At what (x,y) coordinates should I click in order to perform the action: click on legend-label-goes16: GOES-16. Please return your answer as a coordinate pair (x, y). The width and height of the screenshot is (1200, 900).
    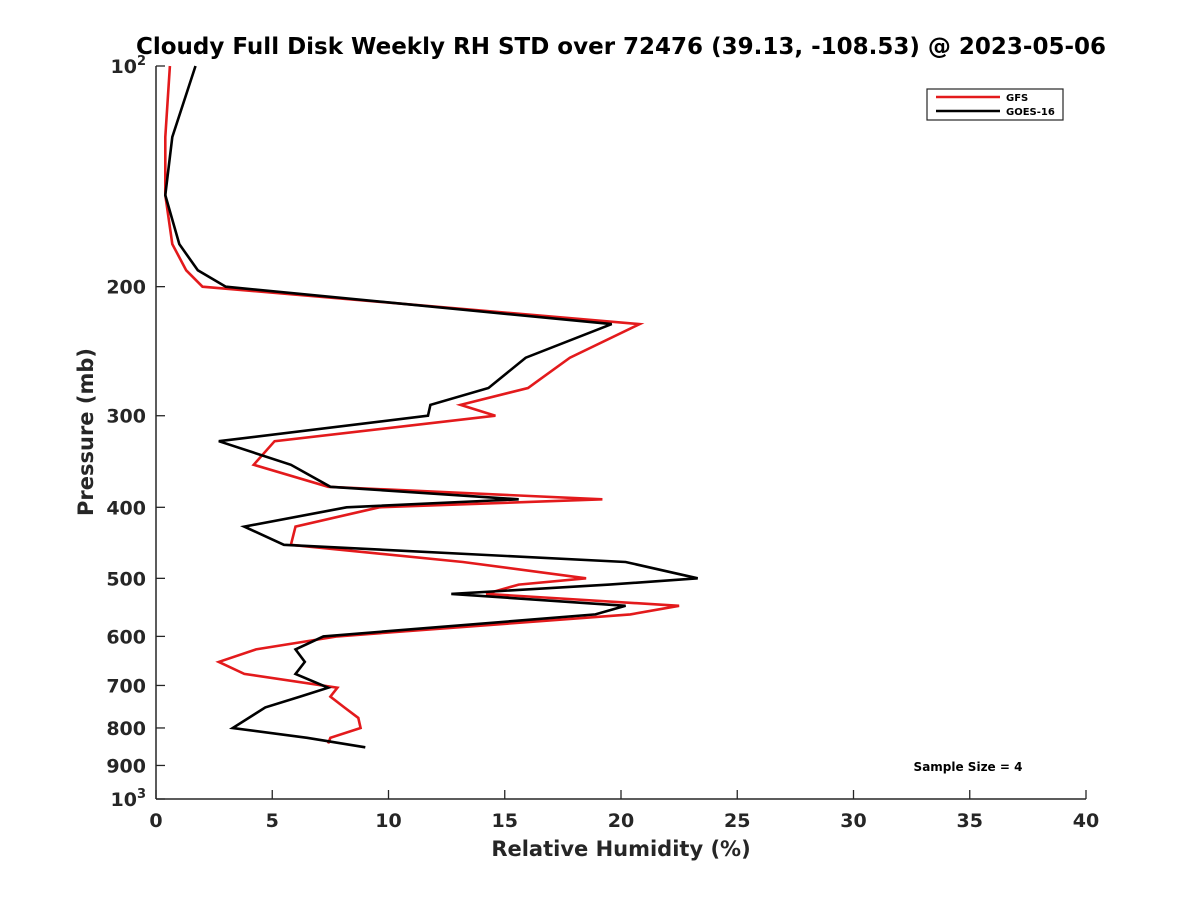
    Looking at the image, I should click on (1030, 112).